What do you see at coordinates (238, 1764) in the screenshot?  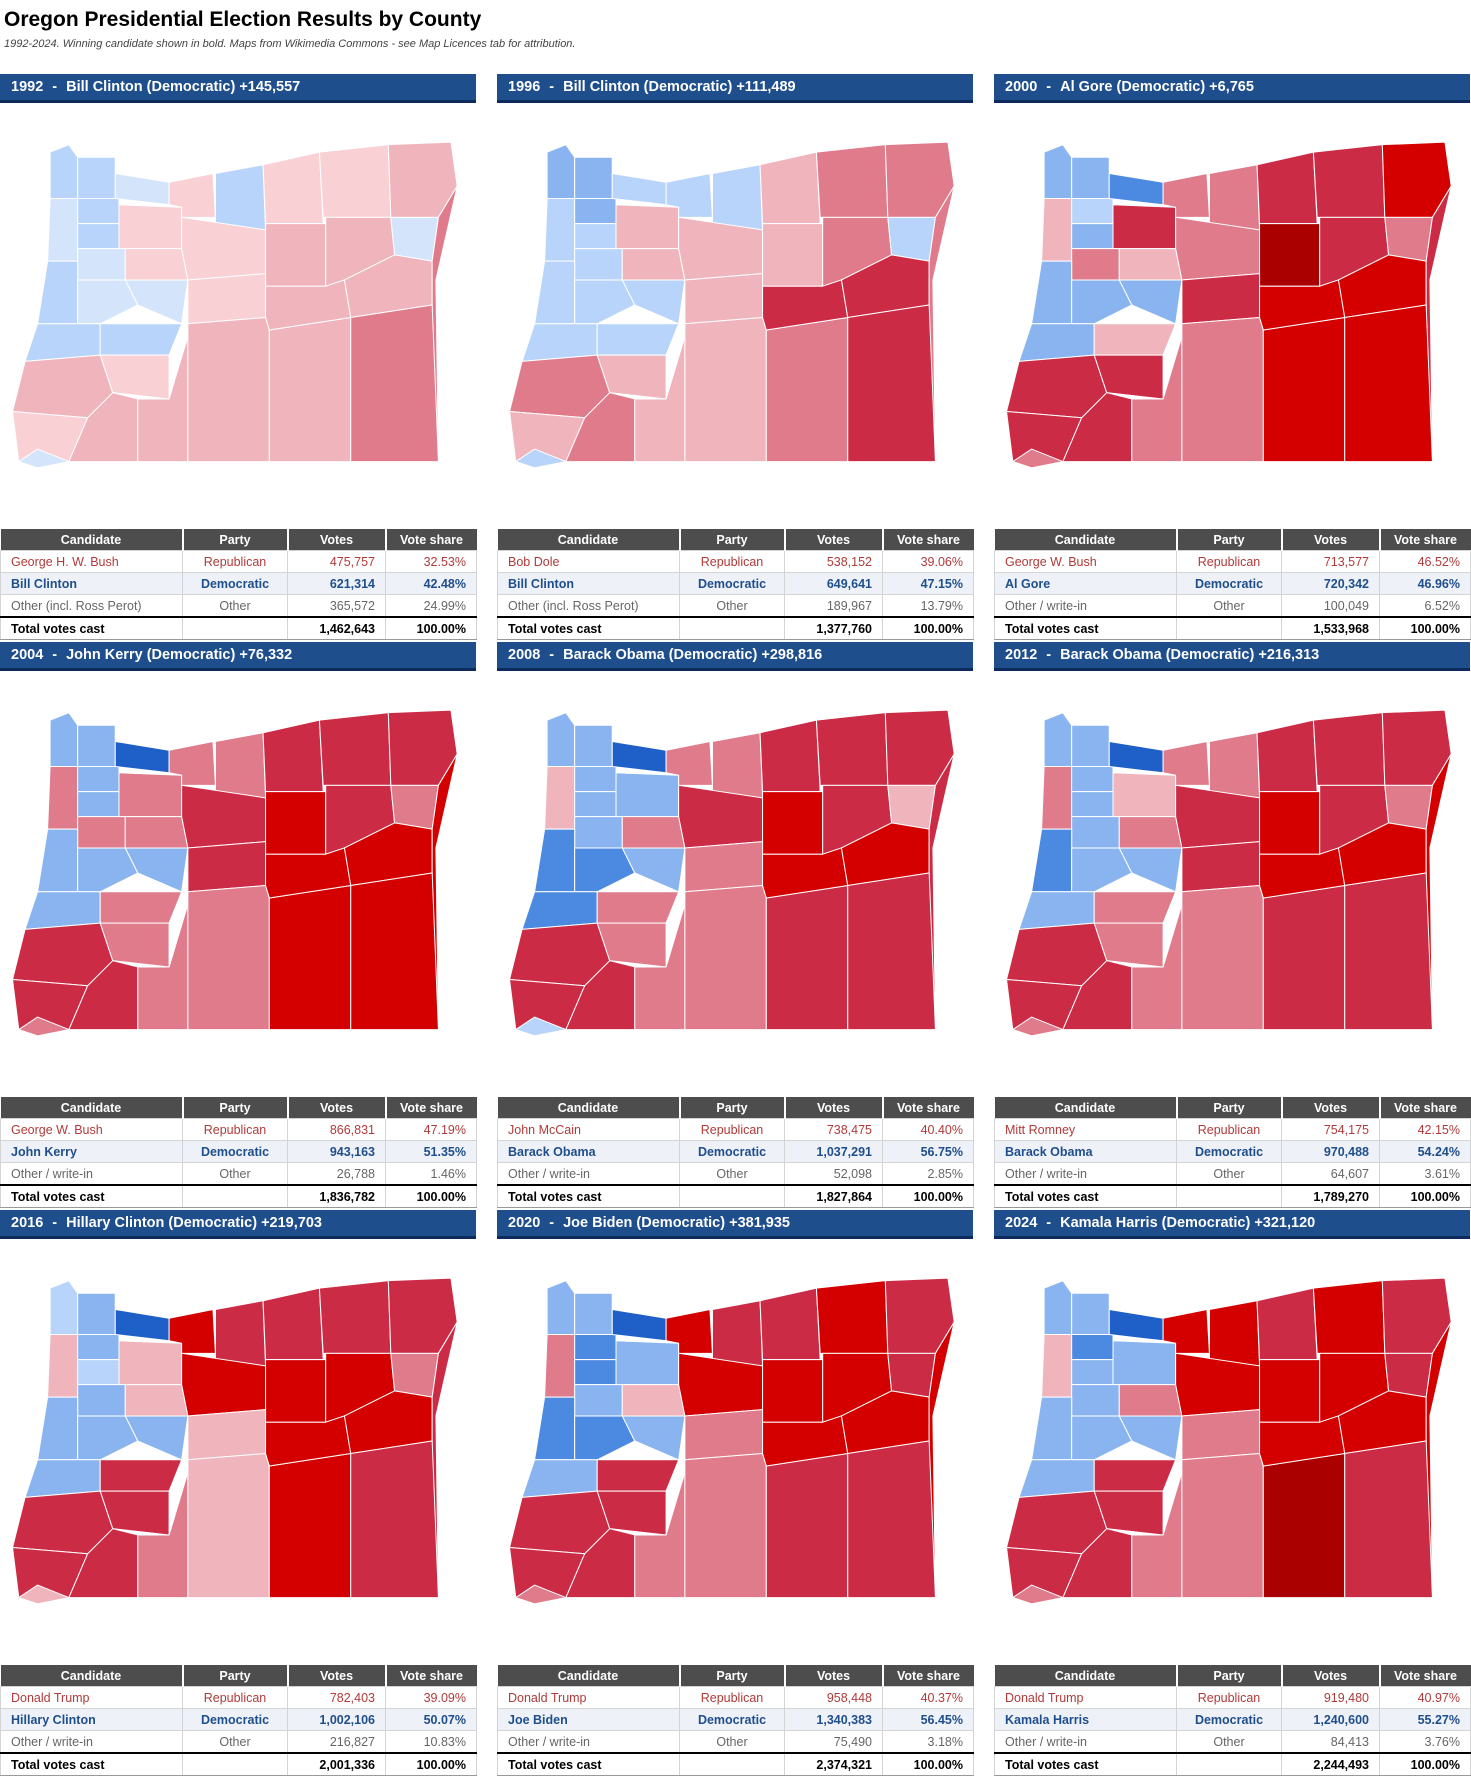 I see `total-row: Total votes cast 2,001,336 100.00%` at bounding box center [238, 1764].